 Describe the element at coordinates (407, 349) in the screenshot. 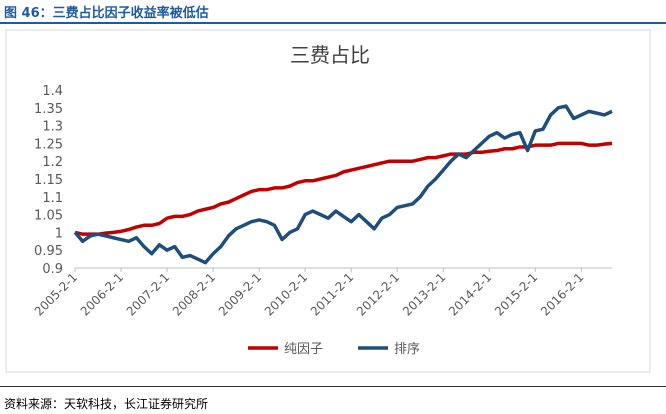

I see `legend-label: 排序` at that location.